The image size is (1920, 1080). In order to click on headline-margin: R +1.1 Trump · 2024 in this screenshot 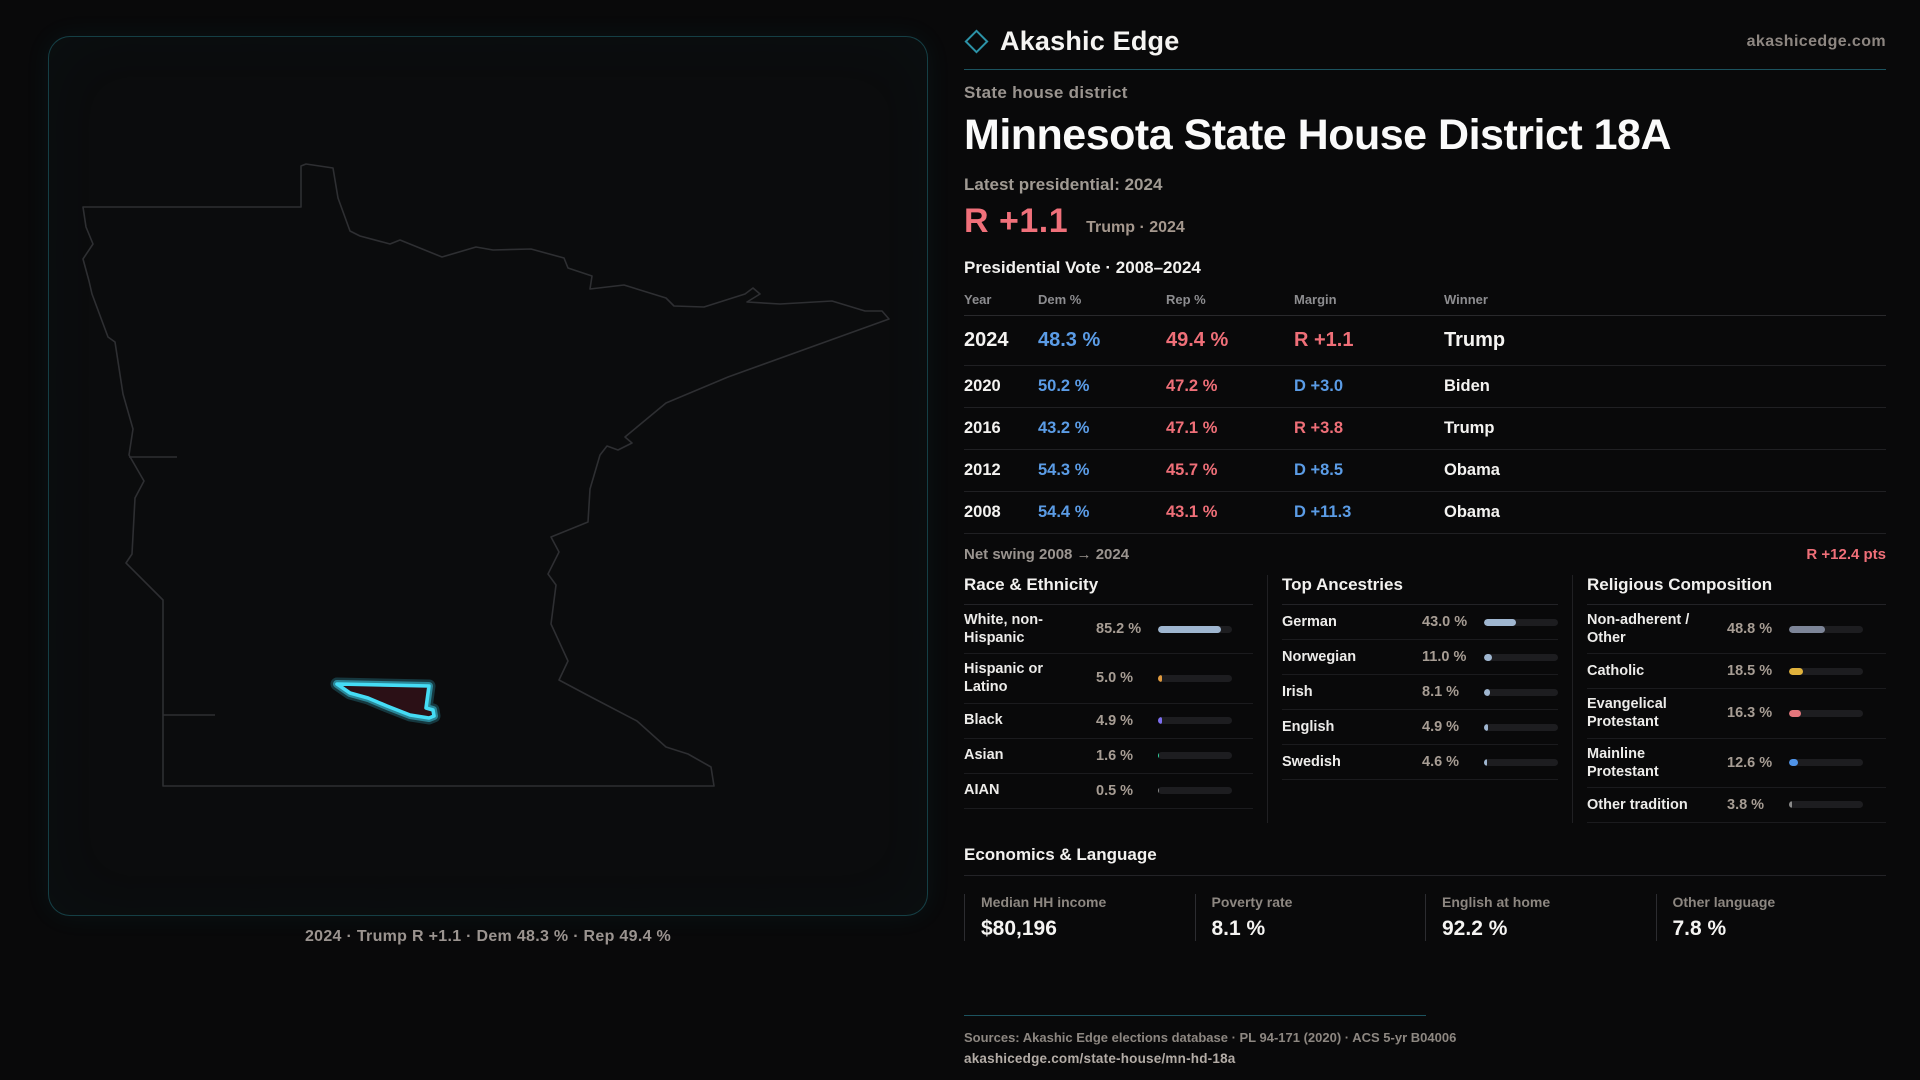, I will do `click(1425, 221)`.